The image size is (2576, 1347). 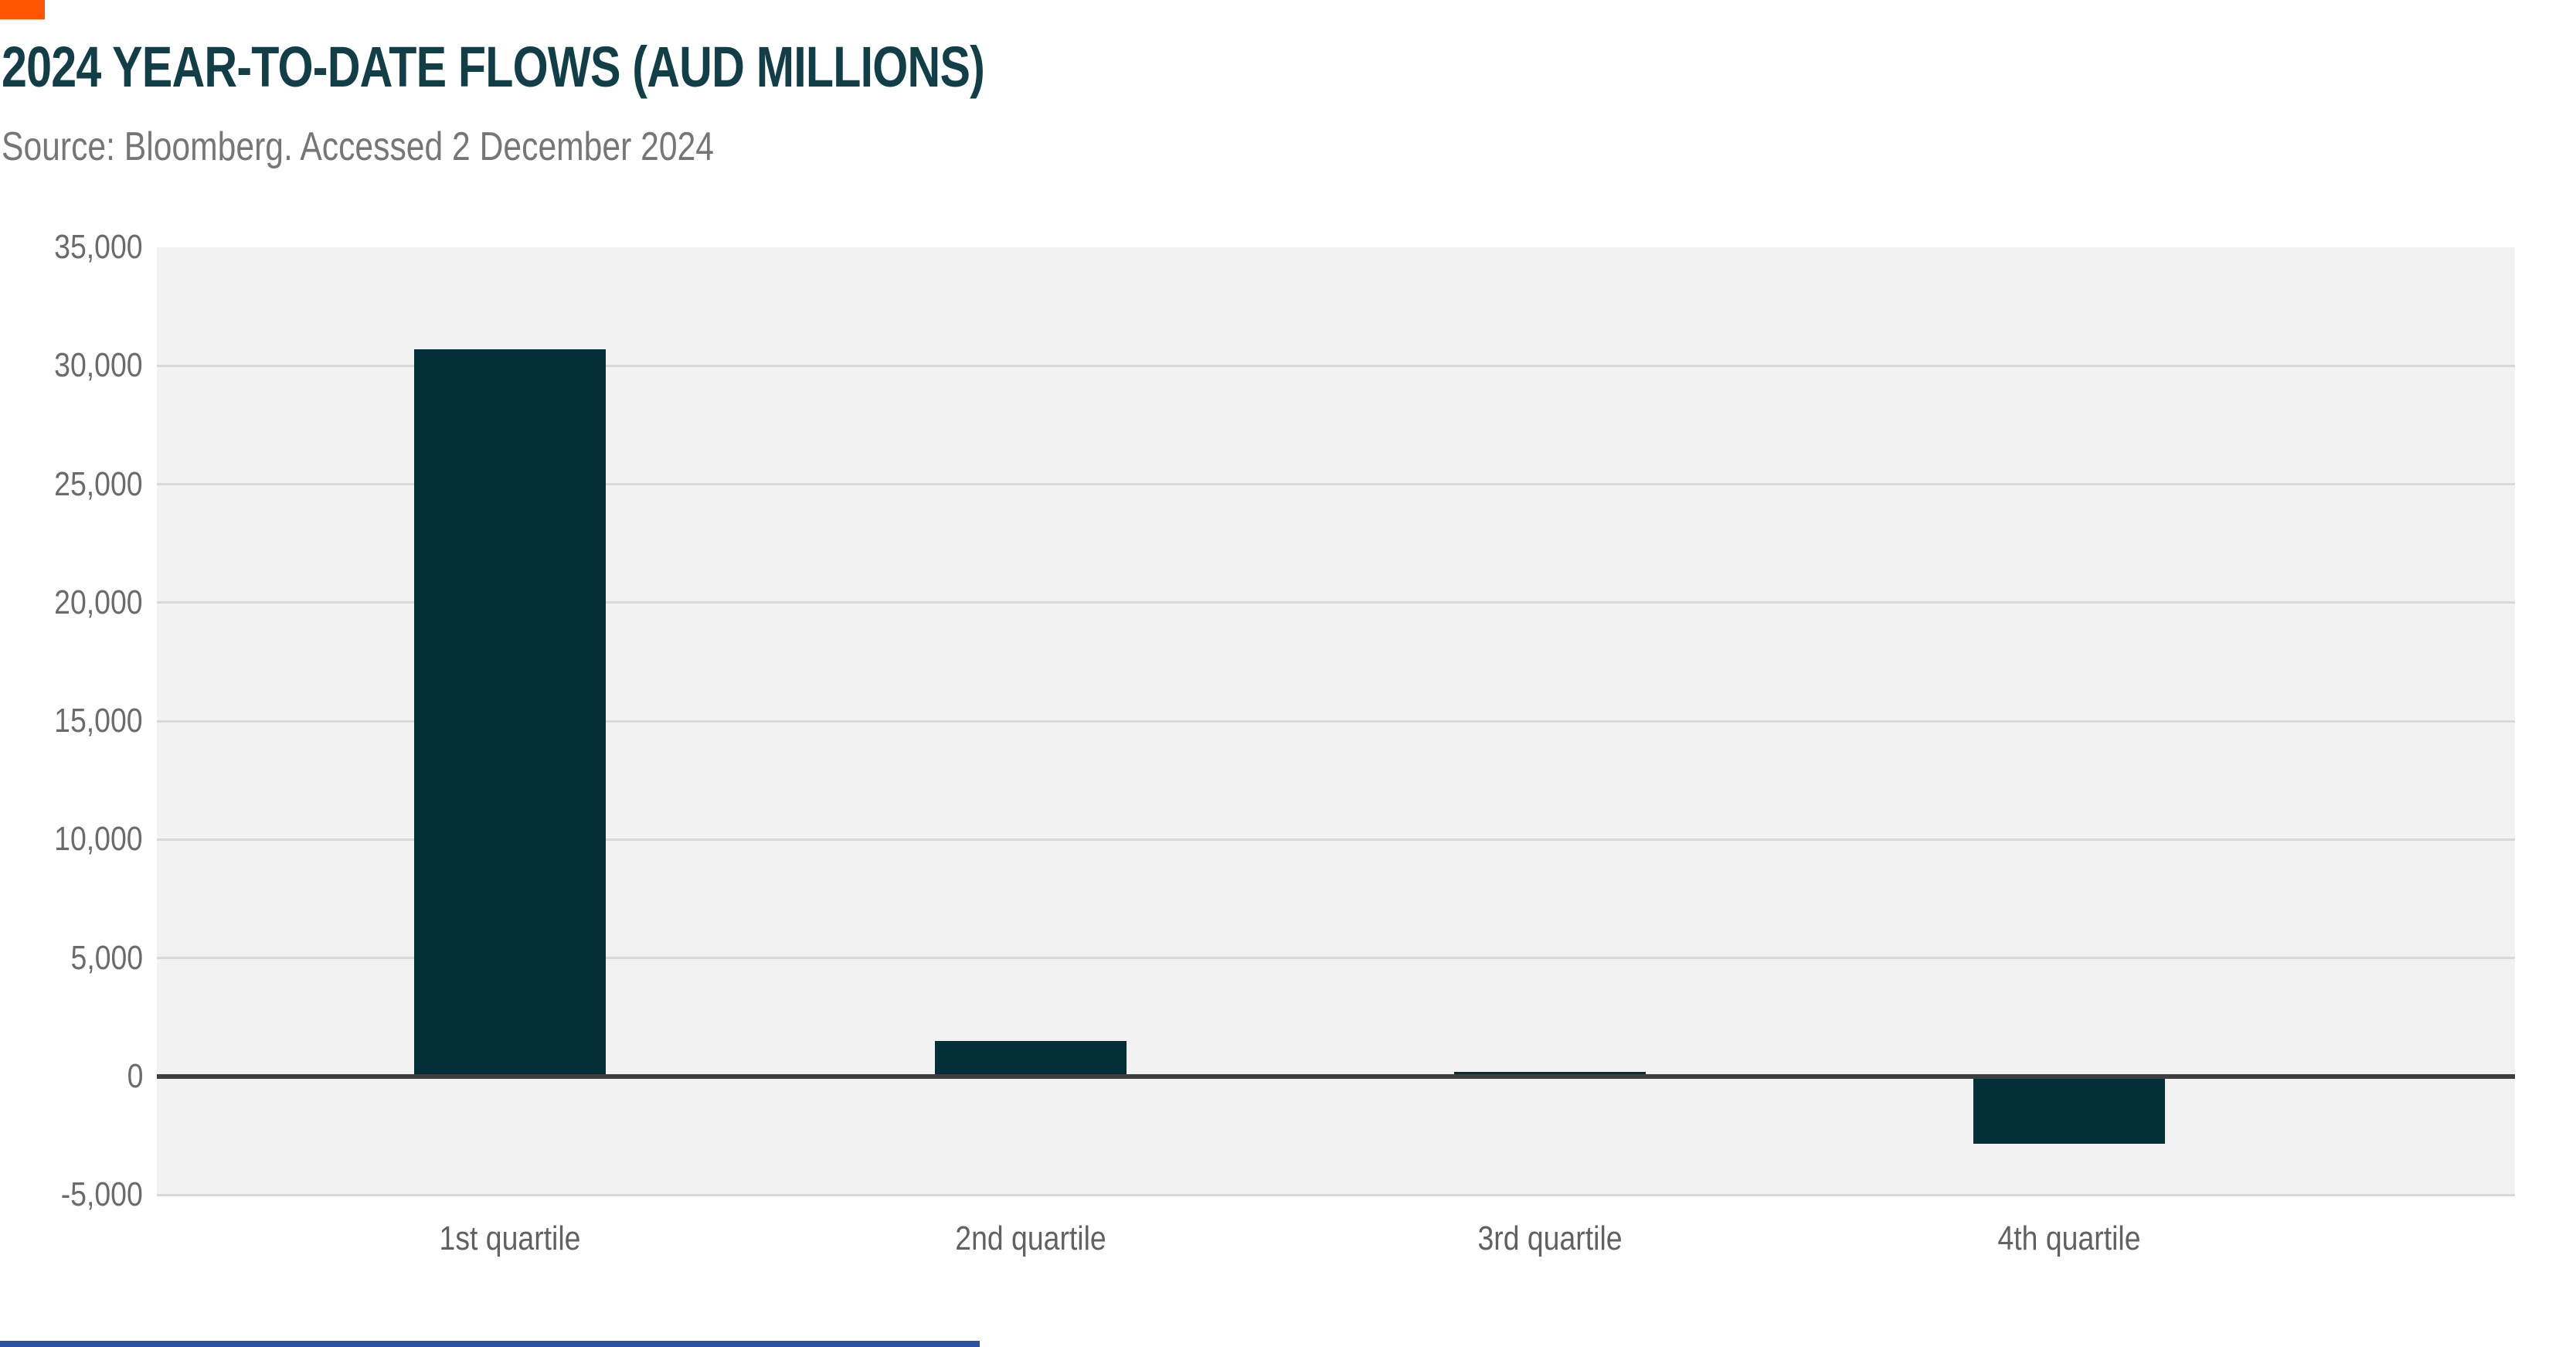 I want to click on y-tick-label-30000: 30,000, so click(x=98, y=365).